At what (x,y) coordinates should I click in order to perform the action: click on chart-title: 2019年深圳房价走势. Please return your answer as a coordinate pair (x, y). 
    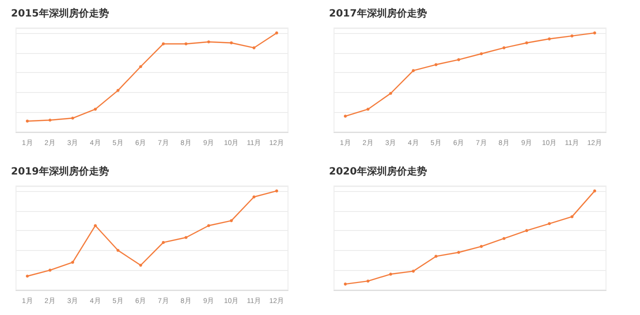
    Looking at the image, I should click on (60, 172).